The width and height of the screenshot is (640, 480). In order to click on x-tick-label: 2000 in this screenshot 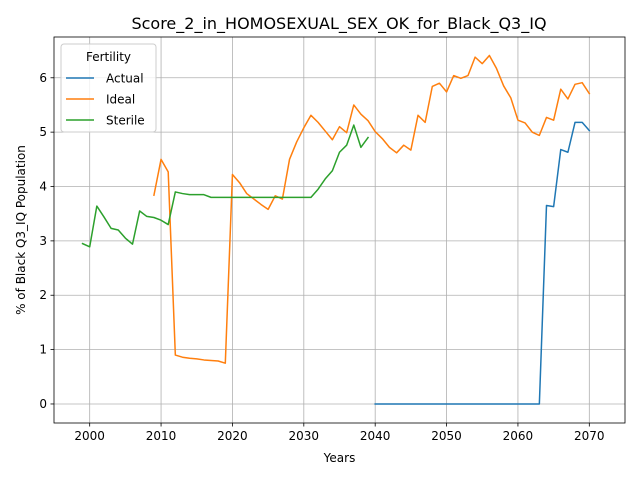, I will do `click(89, 436)`.